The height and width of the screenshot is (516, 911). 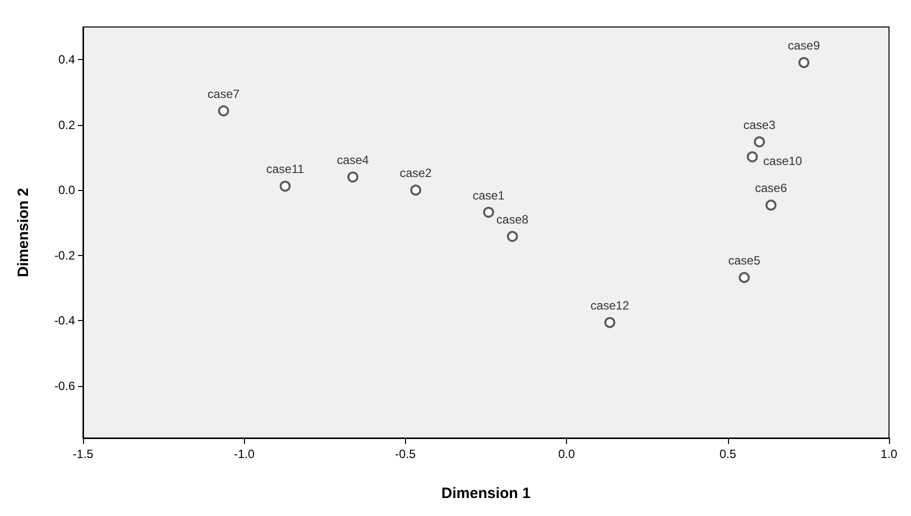 What do you see at coordinates (65, 321) in the screenshot?
I see `y-tick-label: -0.4` at bounding box center [65, 321].